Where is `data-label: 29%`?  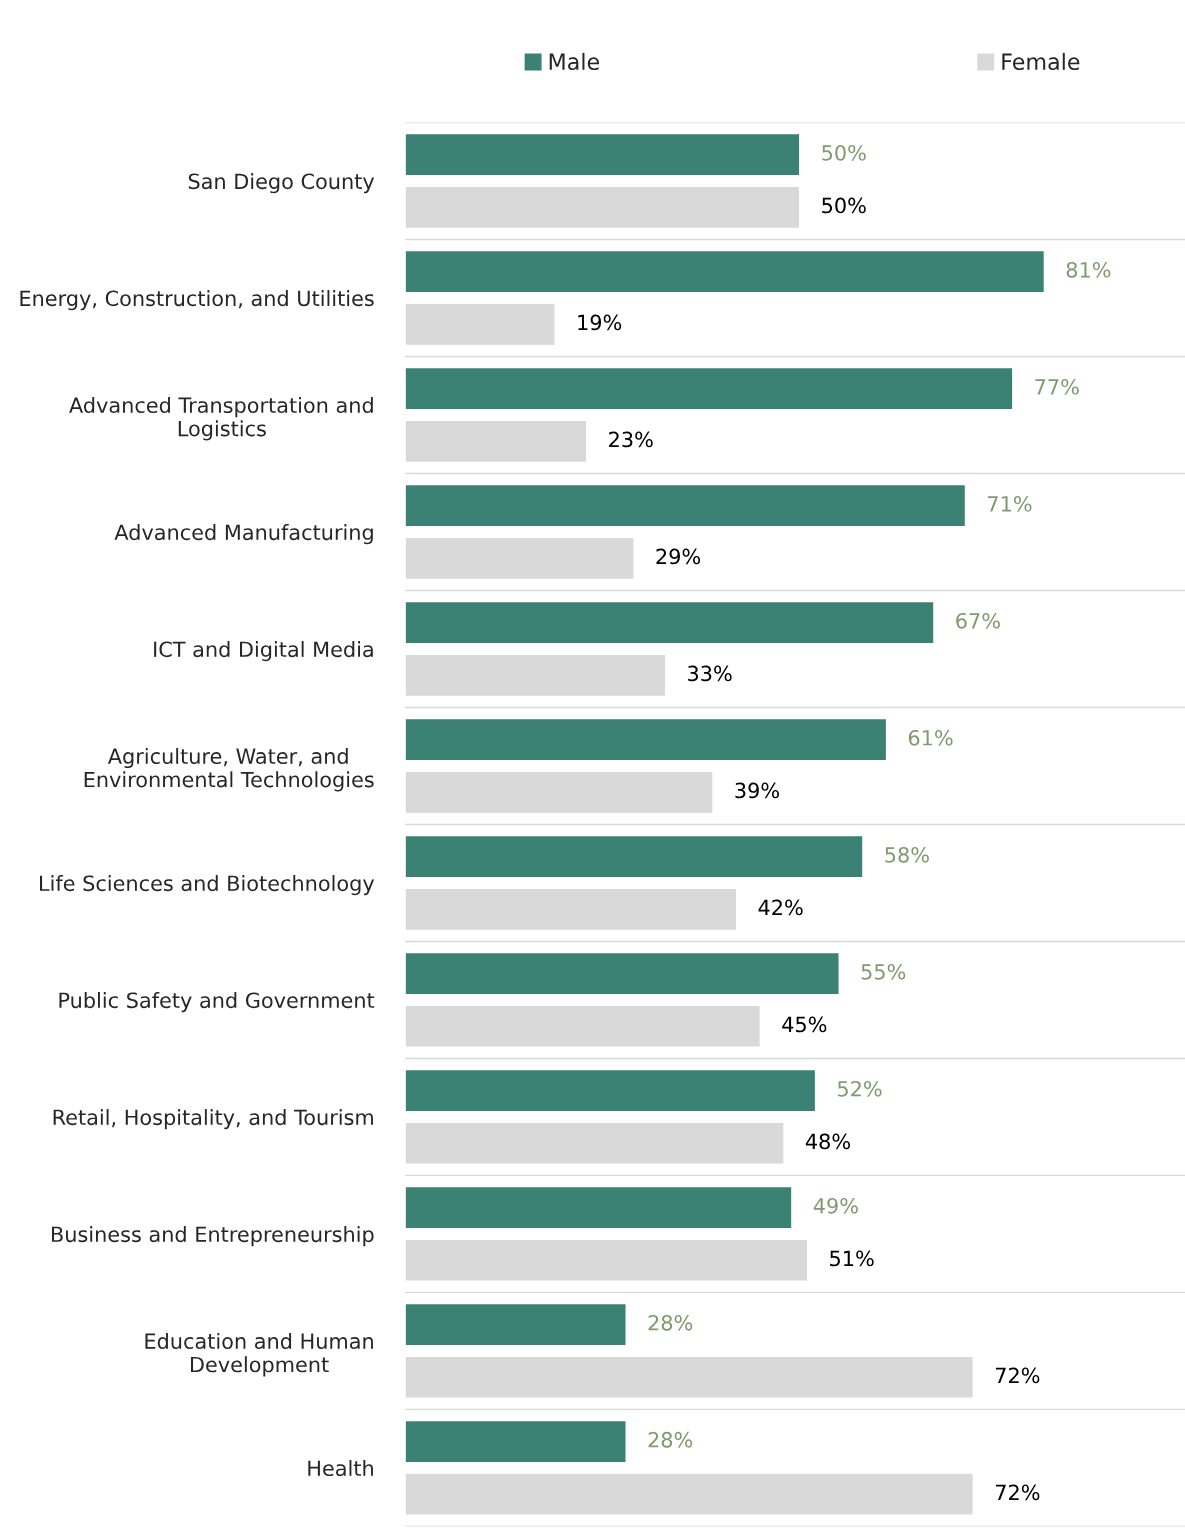
data-label: 29% is located at coordinates (678, 556).